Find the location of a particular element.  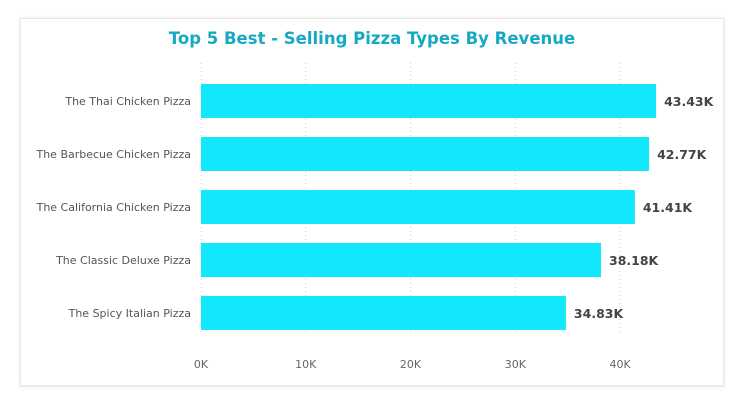

x-tick-label: 30K is located at coordinates (516, 364).